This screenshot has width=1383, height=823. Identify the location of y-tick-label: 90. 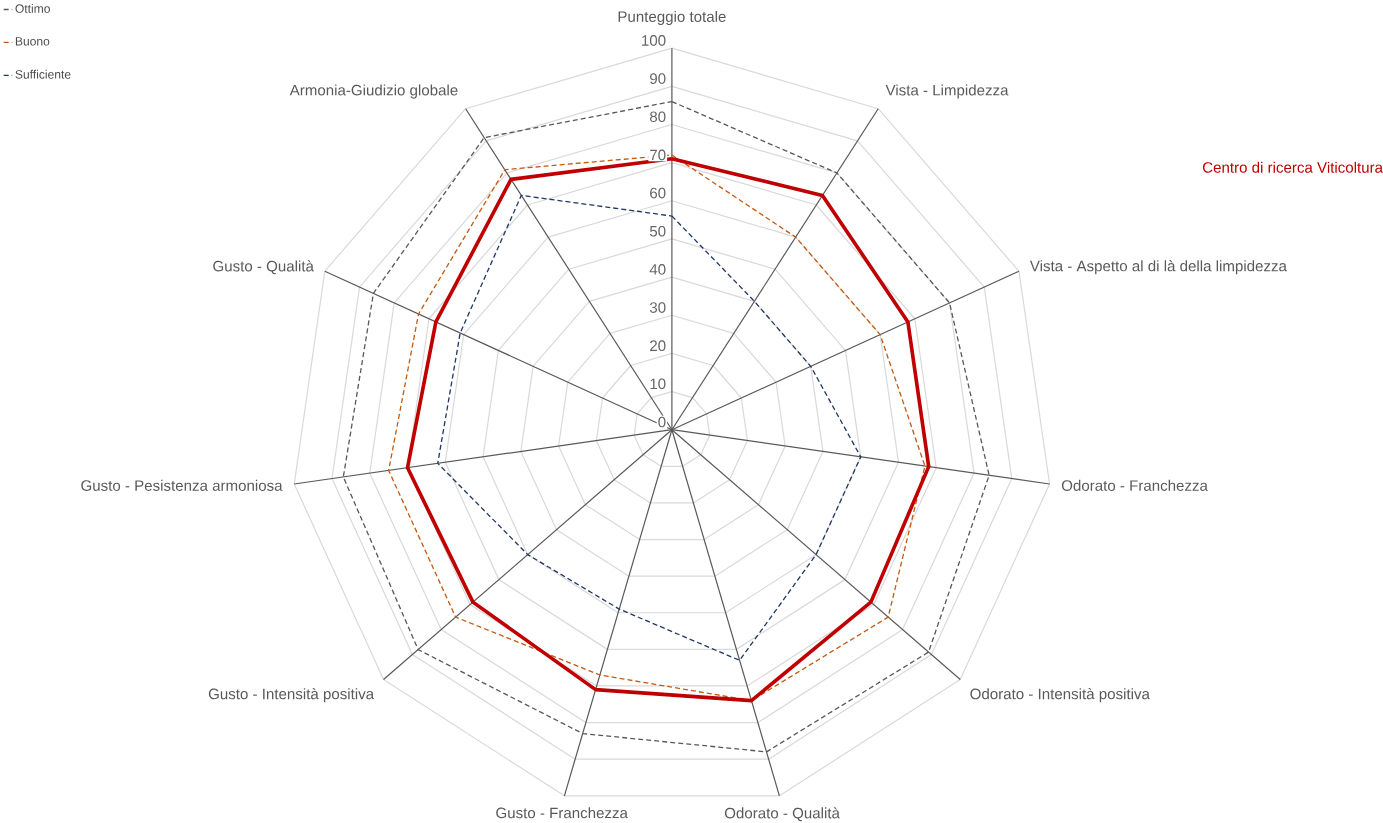
(658, 78).